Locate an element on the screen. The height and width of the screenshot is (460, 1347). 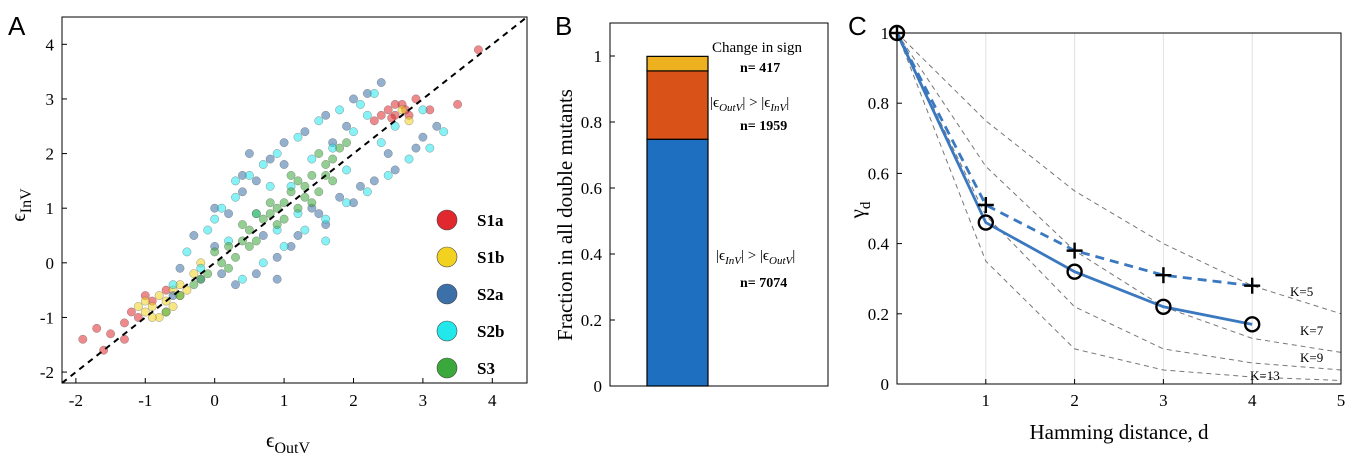
bar-segment-sign-change is located at coordinates (677, 63).